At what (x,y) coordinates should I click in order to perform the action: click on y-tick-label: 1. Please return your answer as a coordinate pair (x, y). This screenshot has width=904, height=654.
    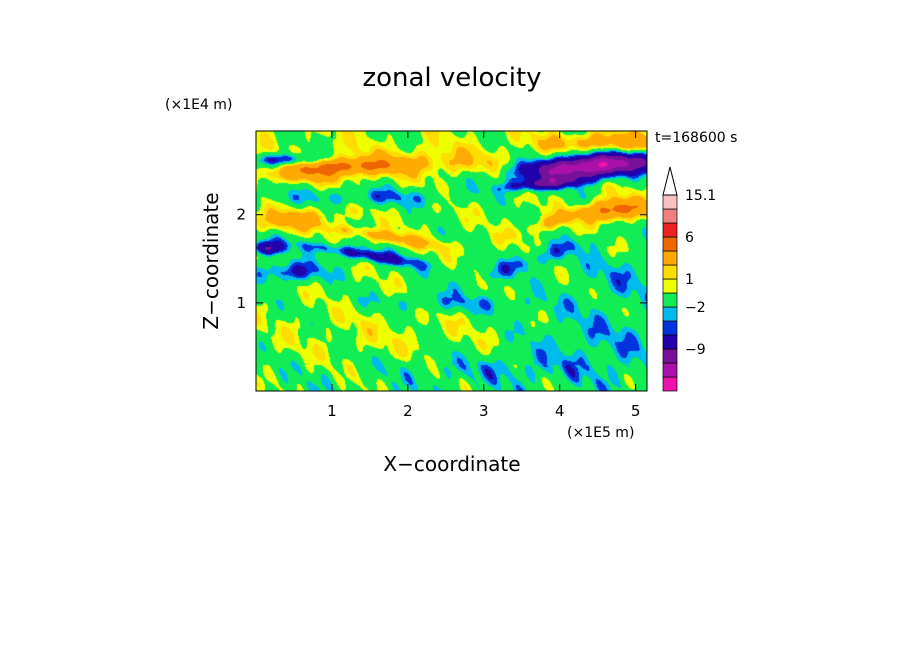
    Looking at the image, I should click on (241, 303).